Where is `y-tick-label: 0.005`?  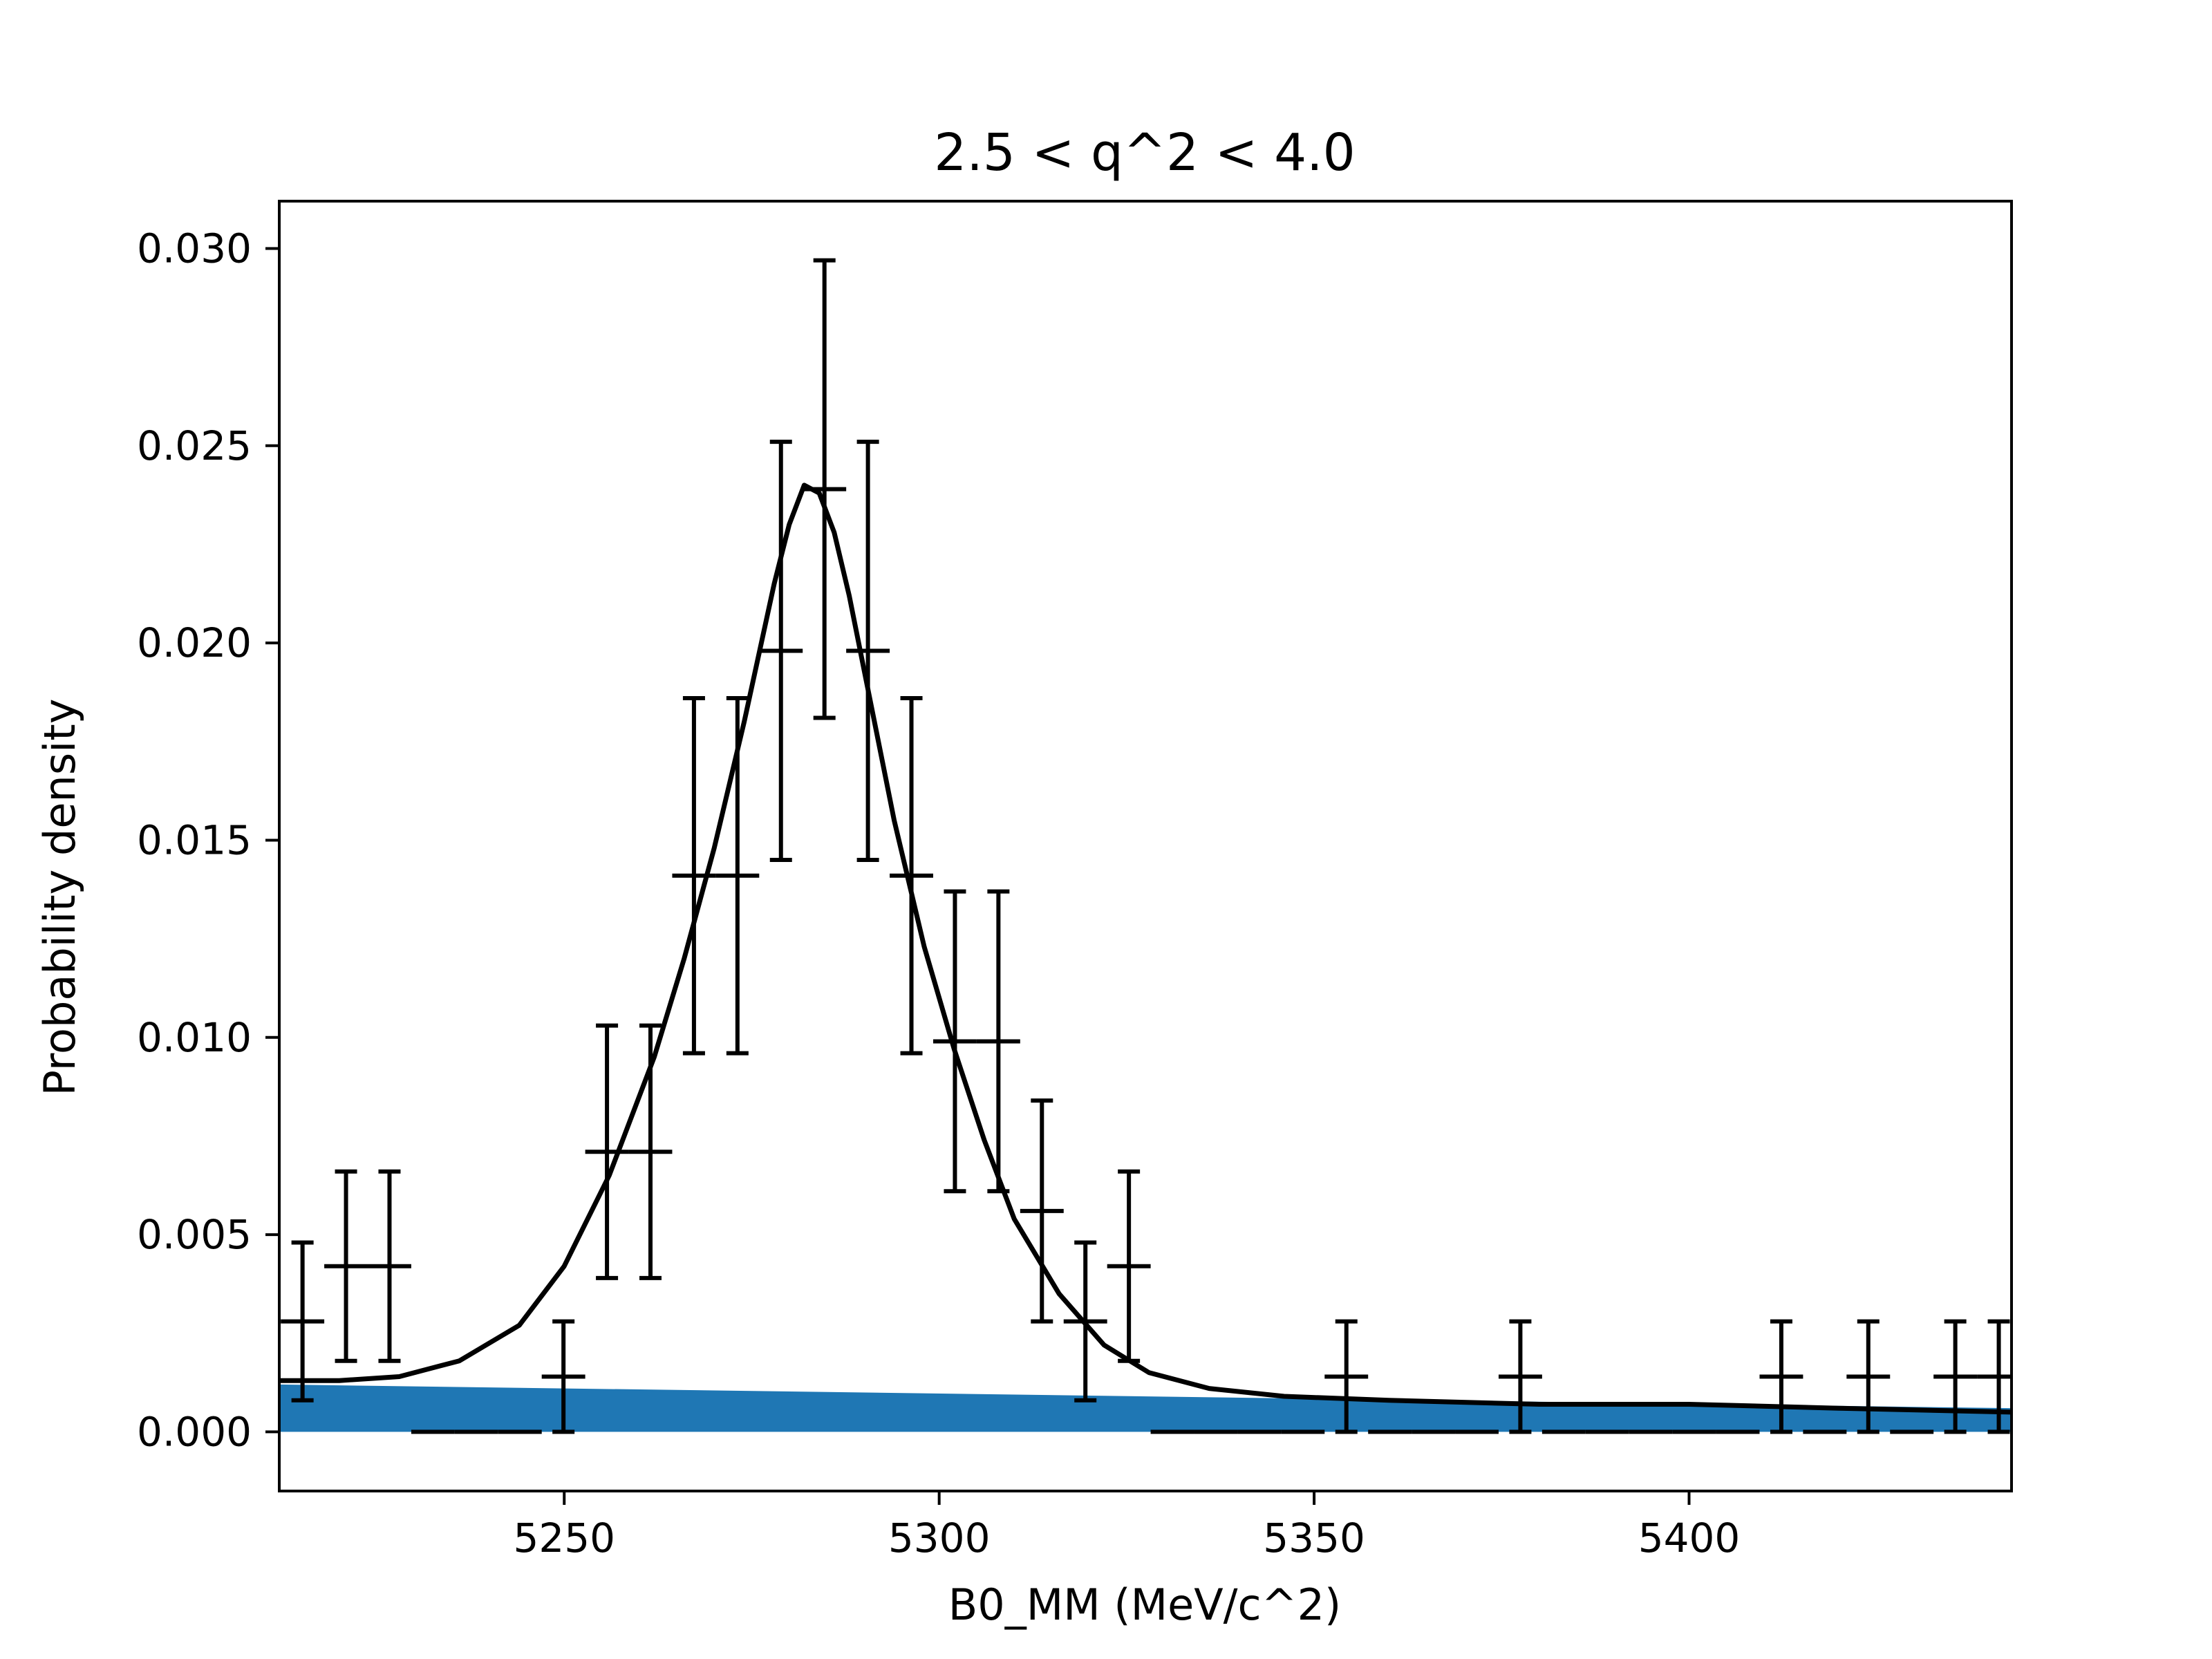
y-tick-label: 0.005 is located at coordinates (194, 1234).